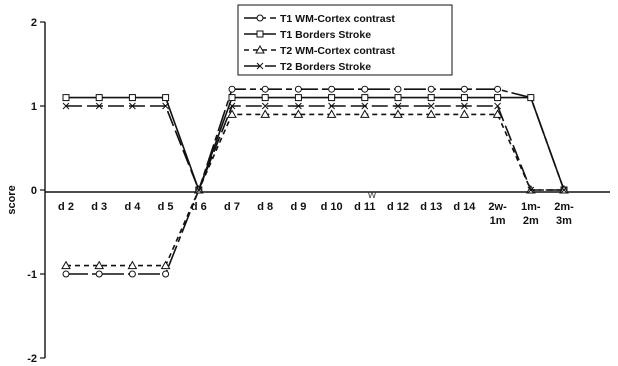  I want to click on legend-entry: T2 WM-Cortex contrast, so click(319, 50).